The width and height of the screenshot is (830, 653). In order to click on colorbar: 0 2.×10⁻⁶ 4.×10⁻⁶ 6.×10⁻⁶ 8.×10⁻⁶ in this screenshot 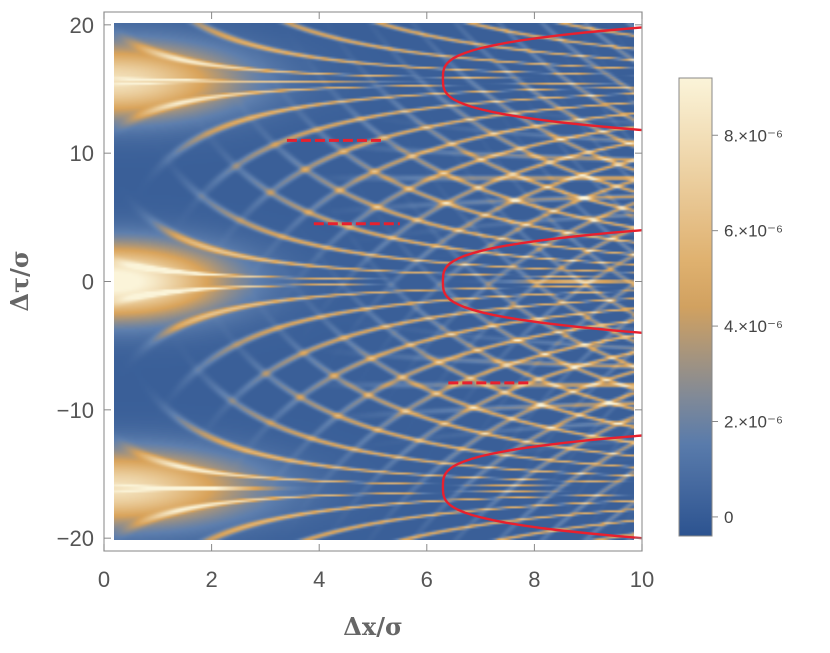, I will do `click(730, 307)`.